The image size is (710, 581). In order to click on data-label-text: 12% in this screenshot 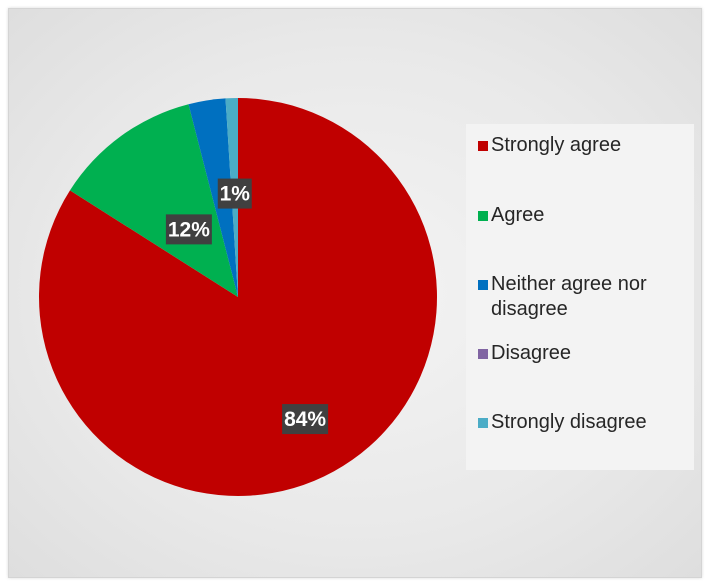, I will do `click(189, 229)`.